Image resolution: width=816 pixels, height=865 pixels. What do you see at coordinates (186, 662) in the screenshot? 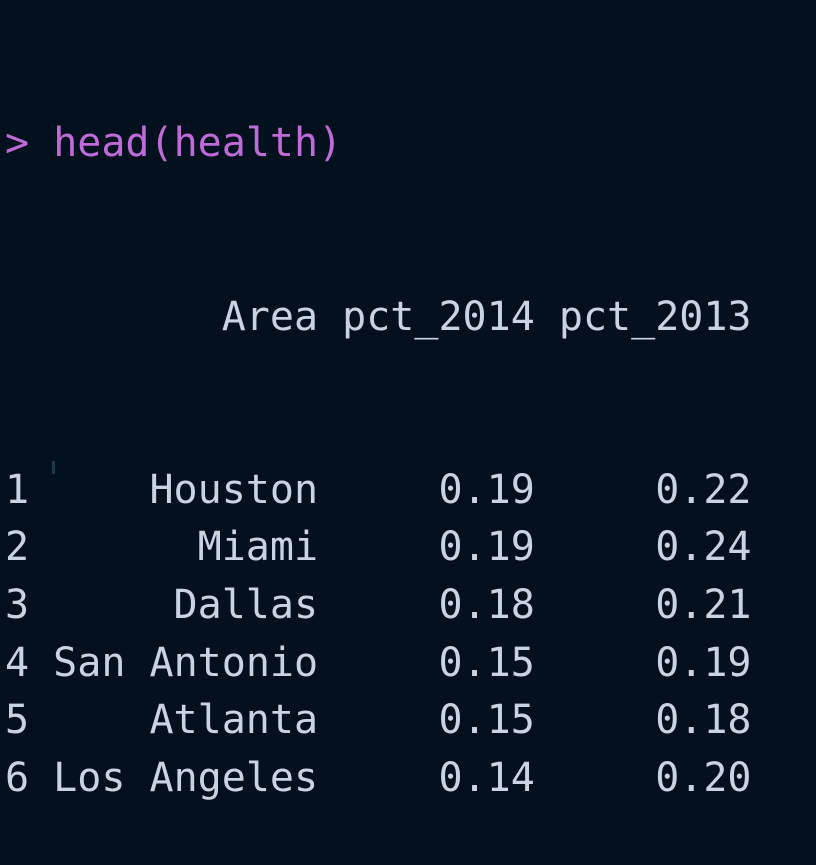
I see `cell-area: San Antonio` at bounding box center [186, 662].